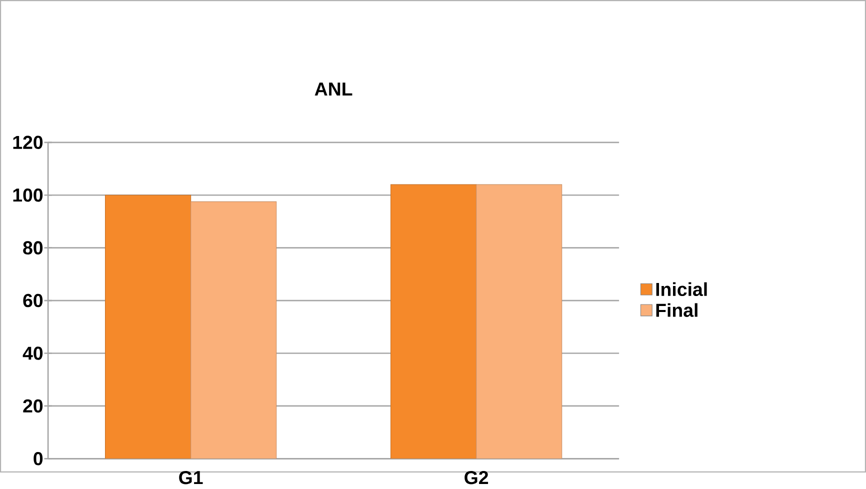 Image resolution: width=866 pixels, height=489 pixels. I want to click on legend-label: Inicial, so click(681, 289).